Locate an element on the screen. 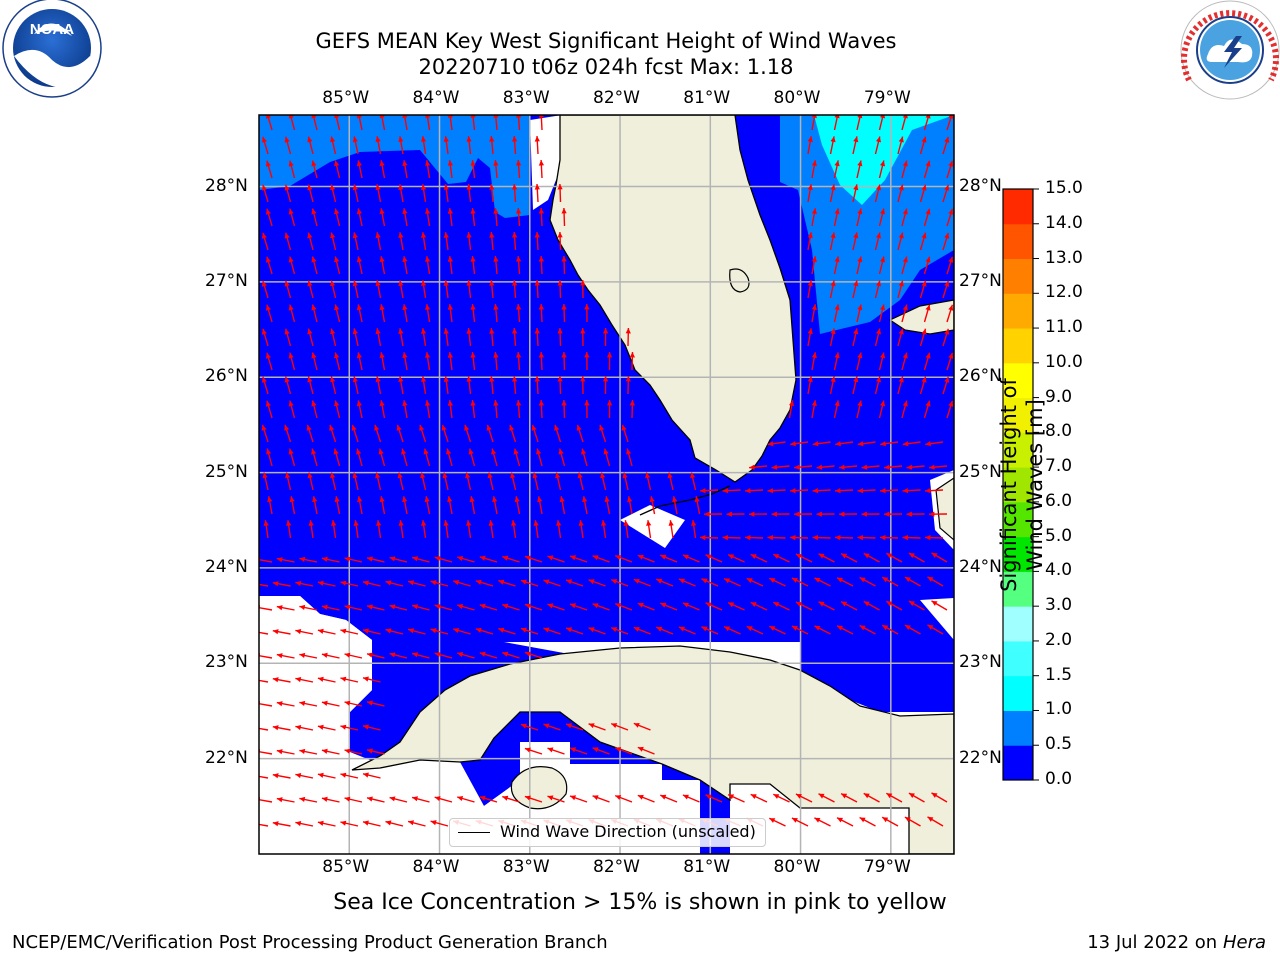 This screenshot has height=960, width=1280. lat-tick-label: 26°N is located at coordinates (980, 376).